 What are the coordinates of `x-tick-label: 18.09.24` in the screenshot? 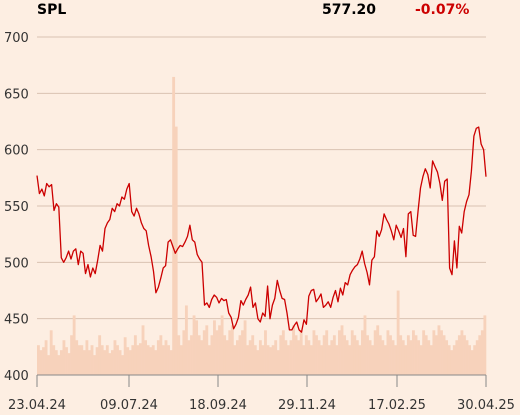 It's located at (218, 405).